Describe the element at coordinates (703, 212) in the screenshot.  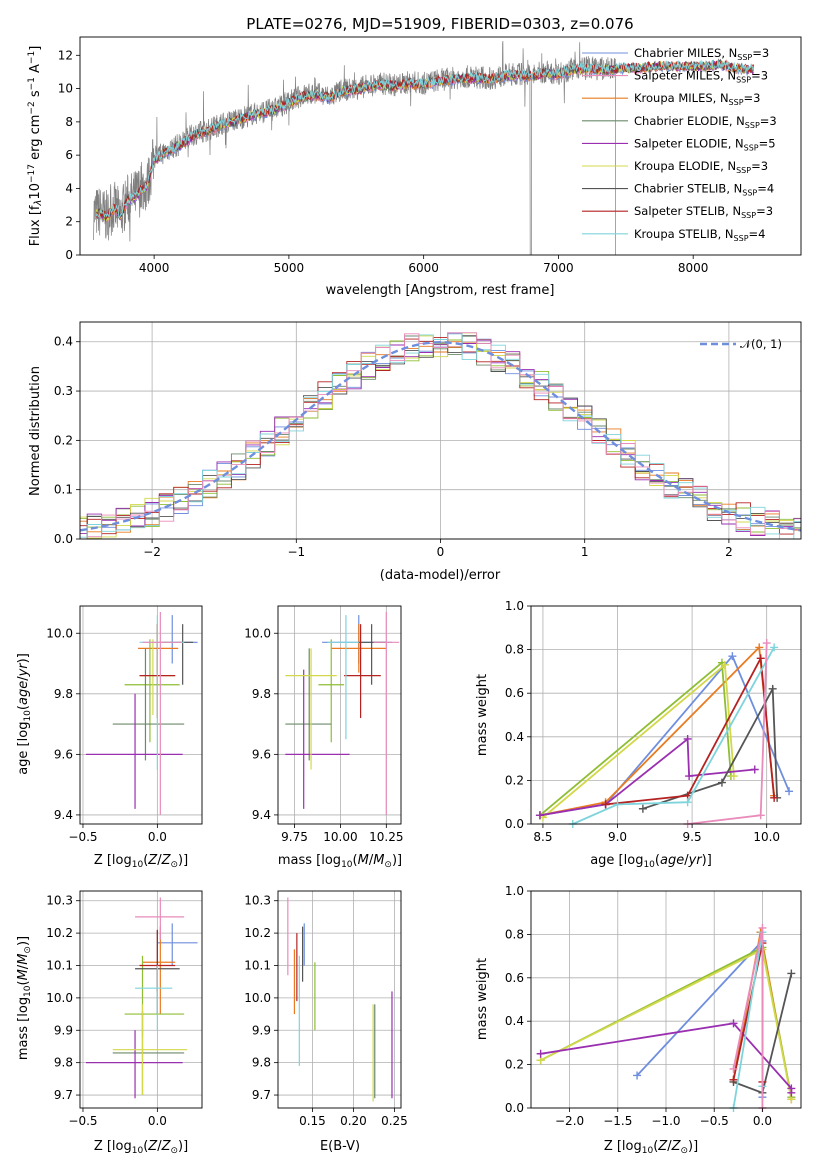
I see `legend-entry-label: Salpeter STELIB, NSSP=3` at that location.